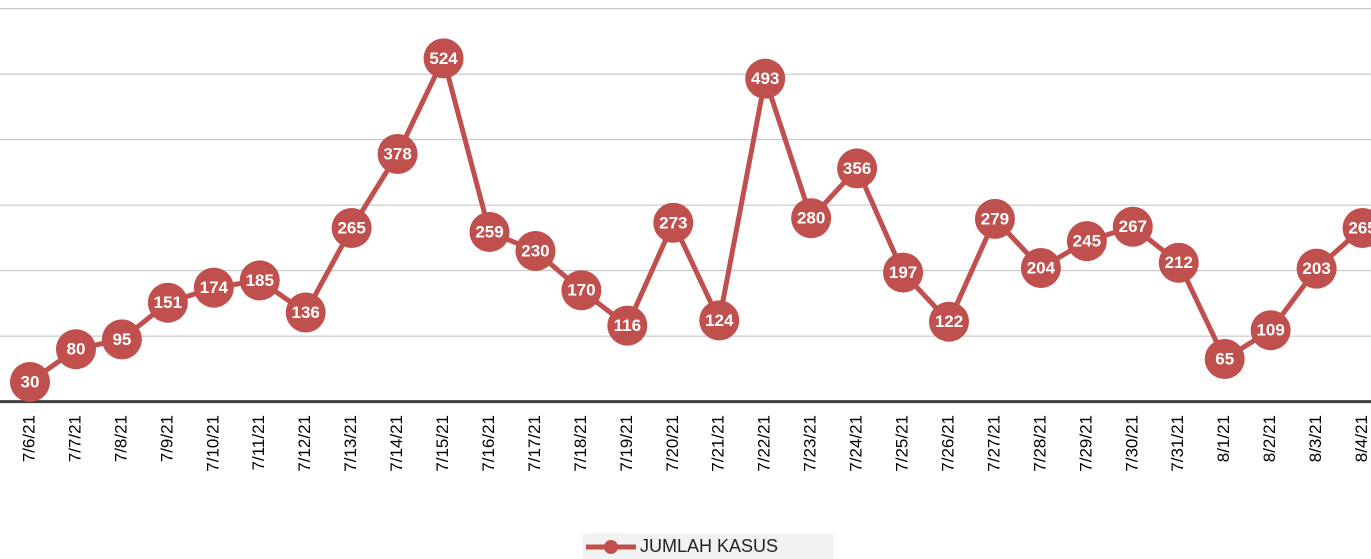  What do you see at coordinates (1131, 443) in the screenshot?
I see `x-tick-label: 7/30/21` at bounding box center [1131, 443].